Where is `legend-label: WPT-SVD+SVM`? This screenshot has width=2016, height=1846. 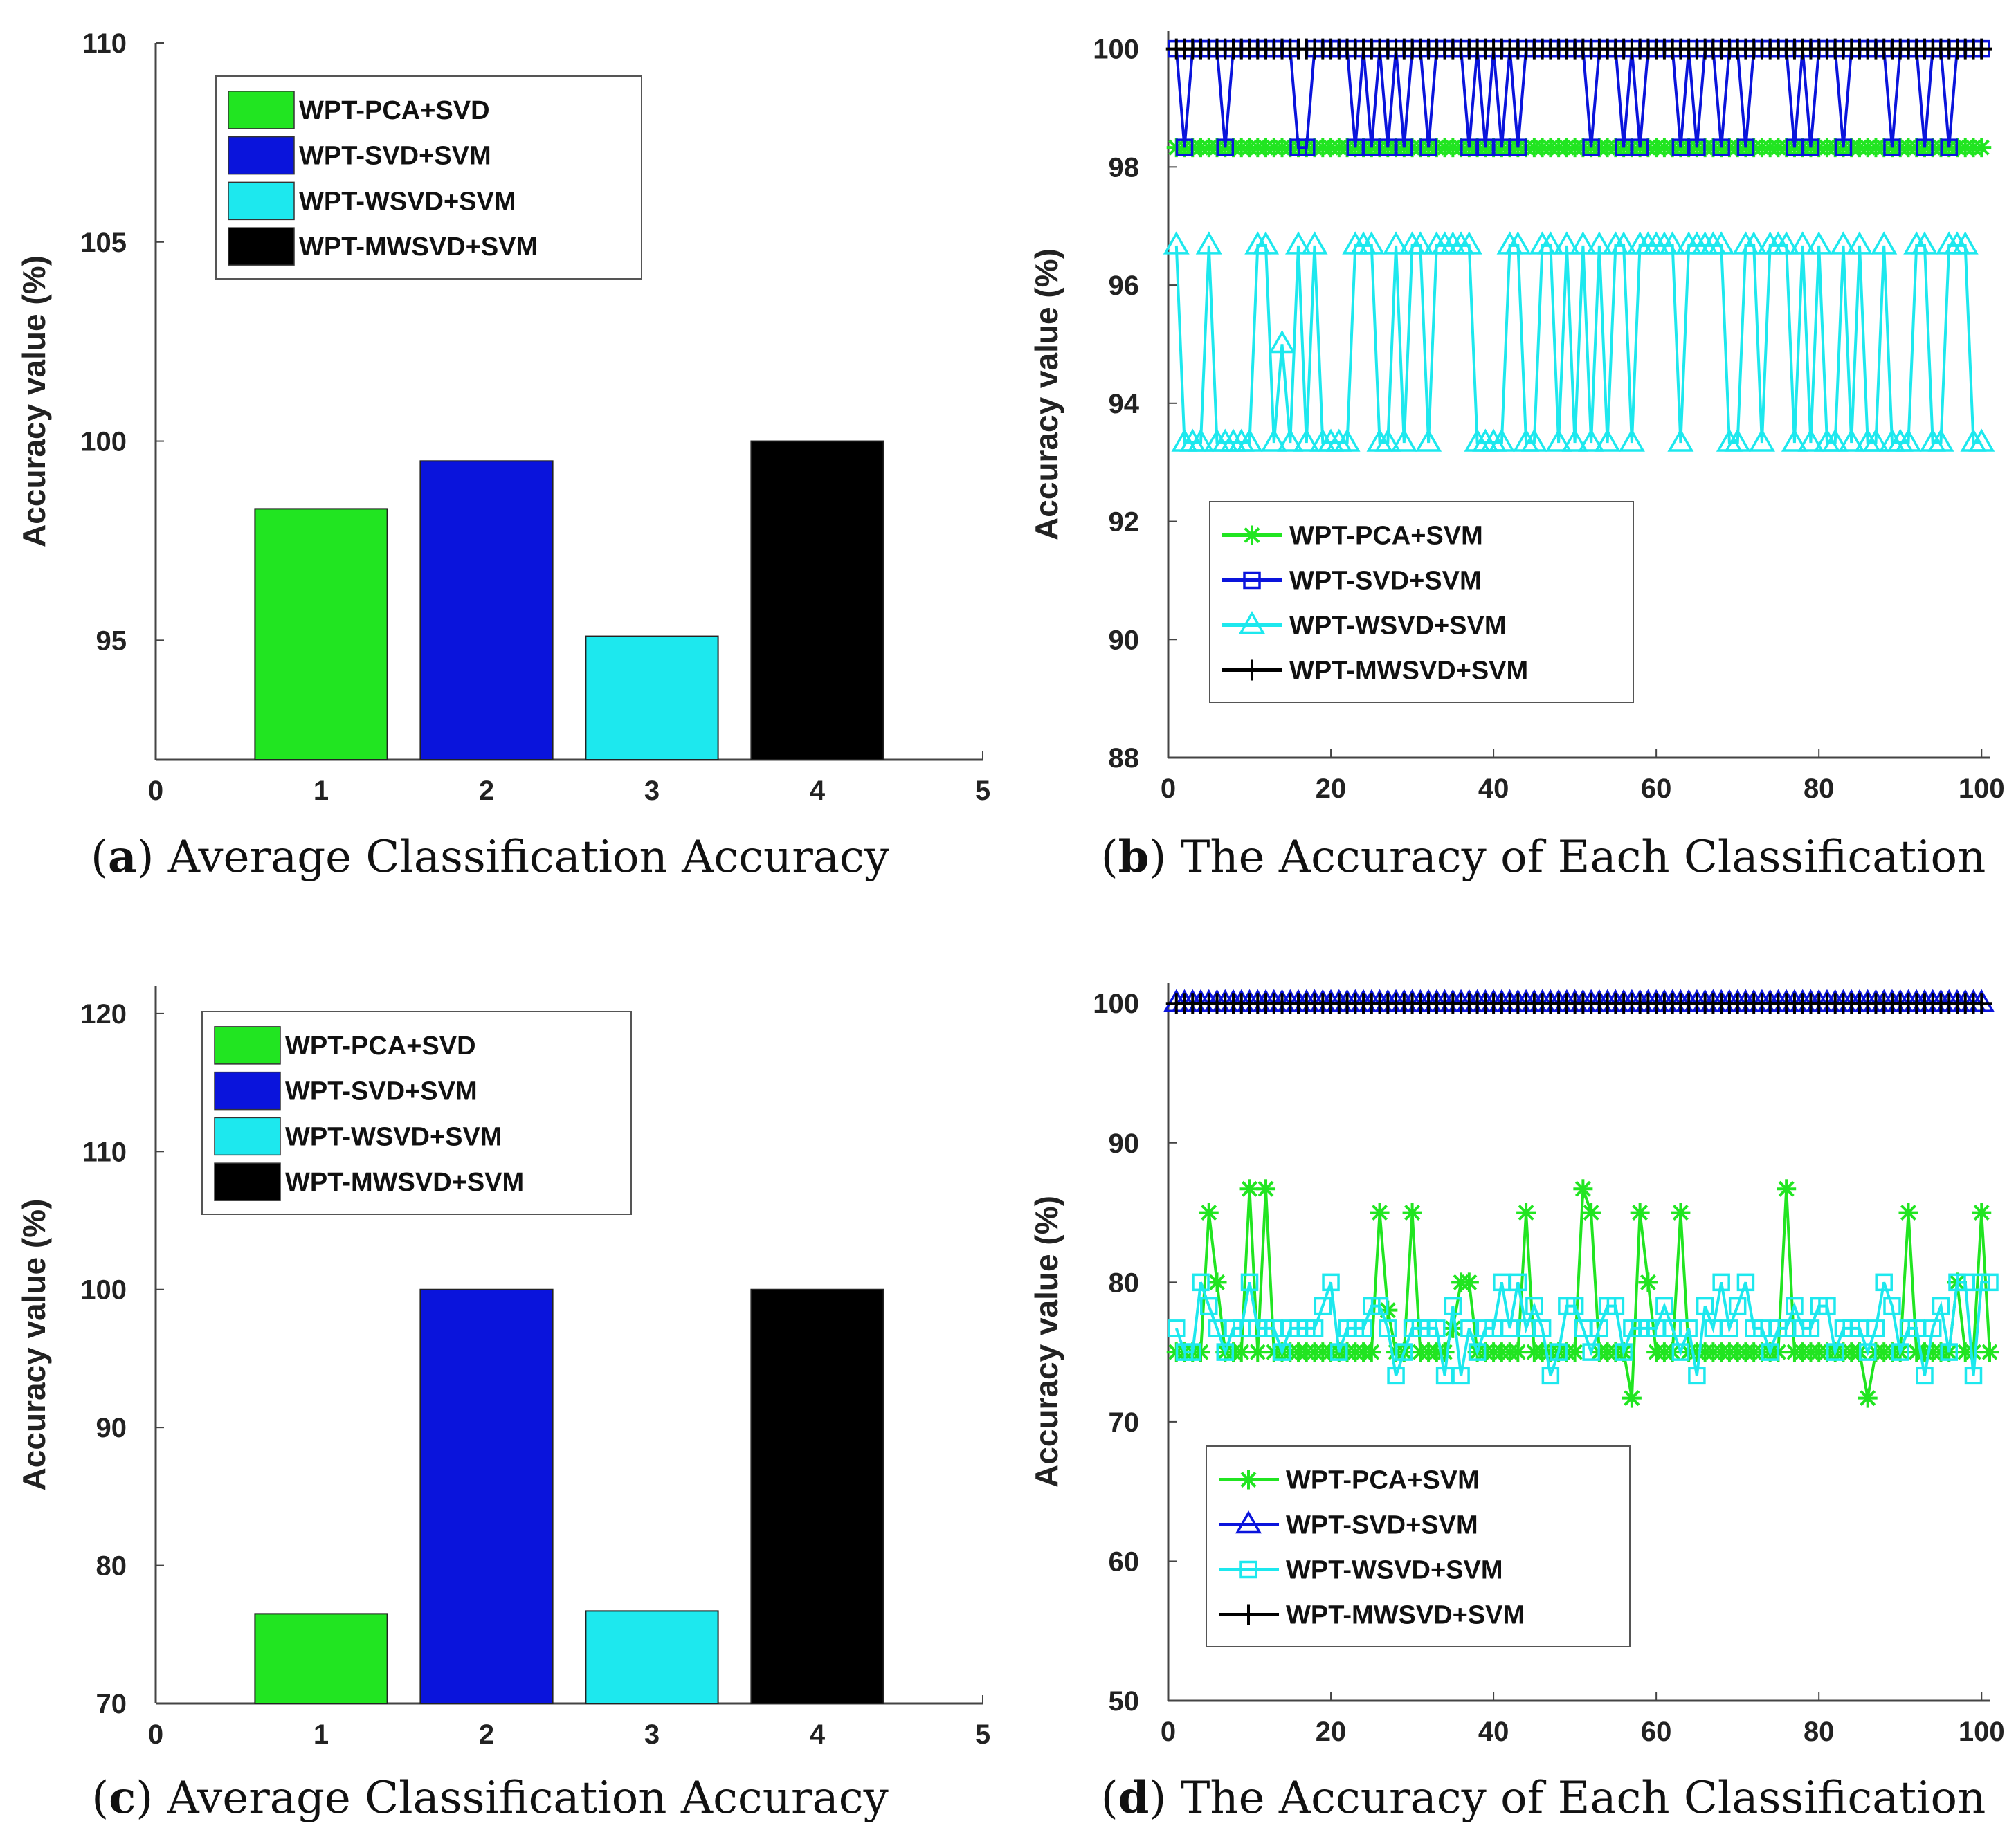 legend-label: WPT-SVD+SVM is located at coordinates (395, 156).